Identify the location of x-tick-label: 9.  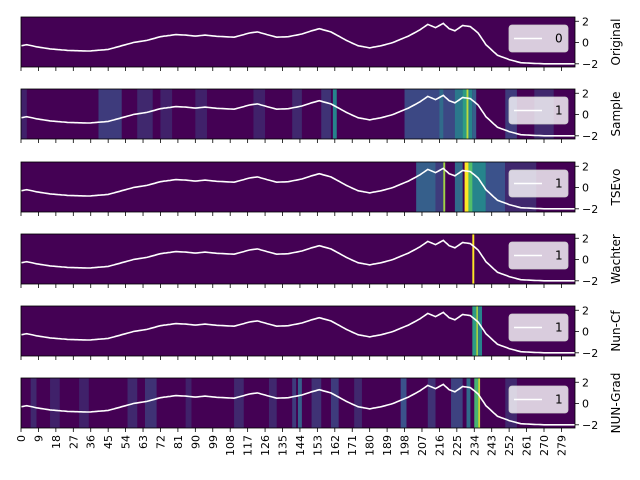
(38, 438).